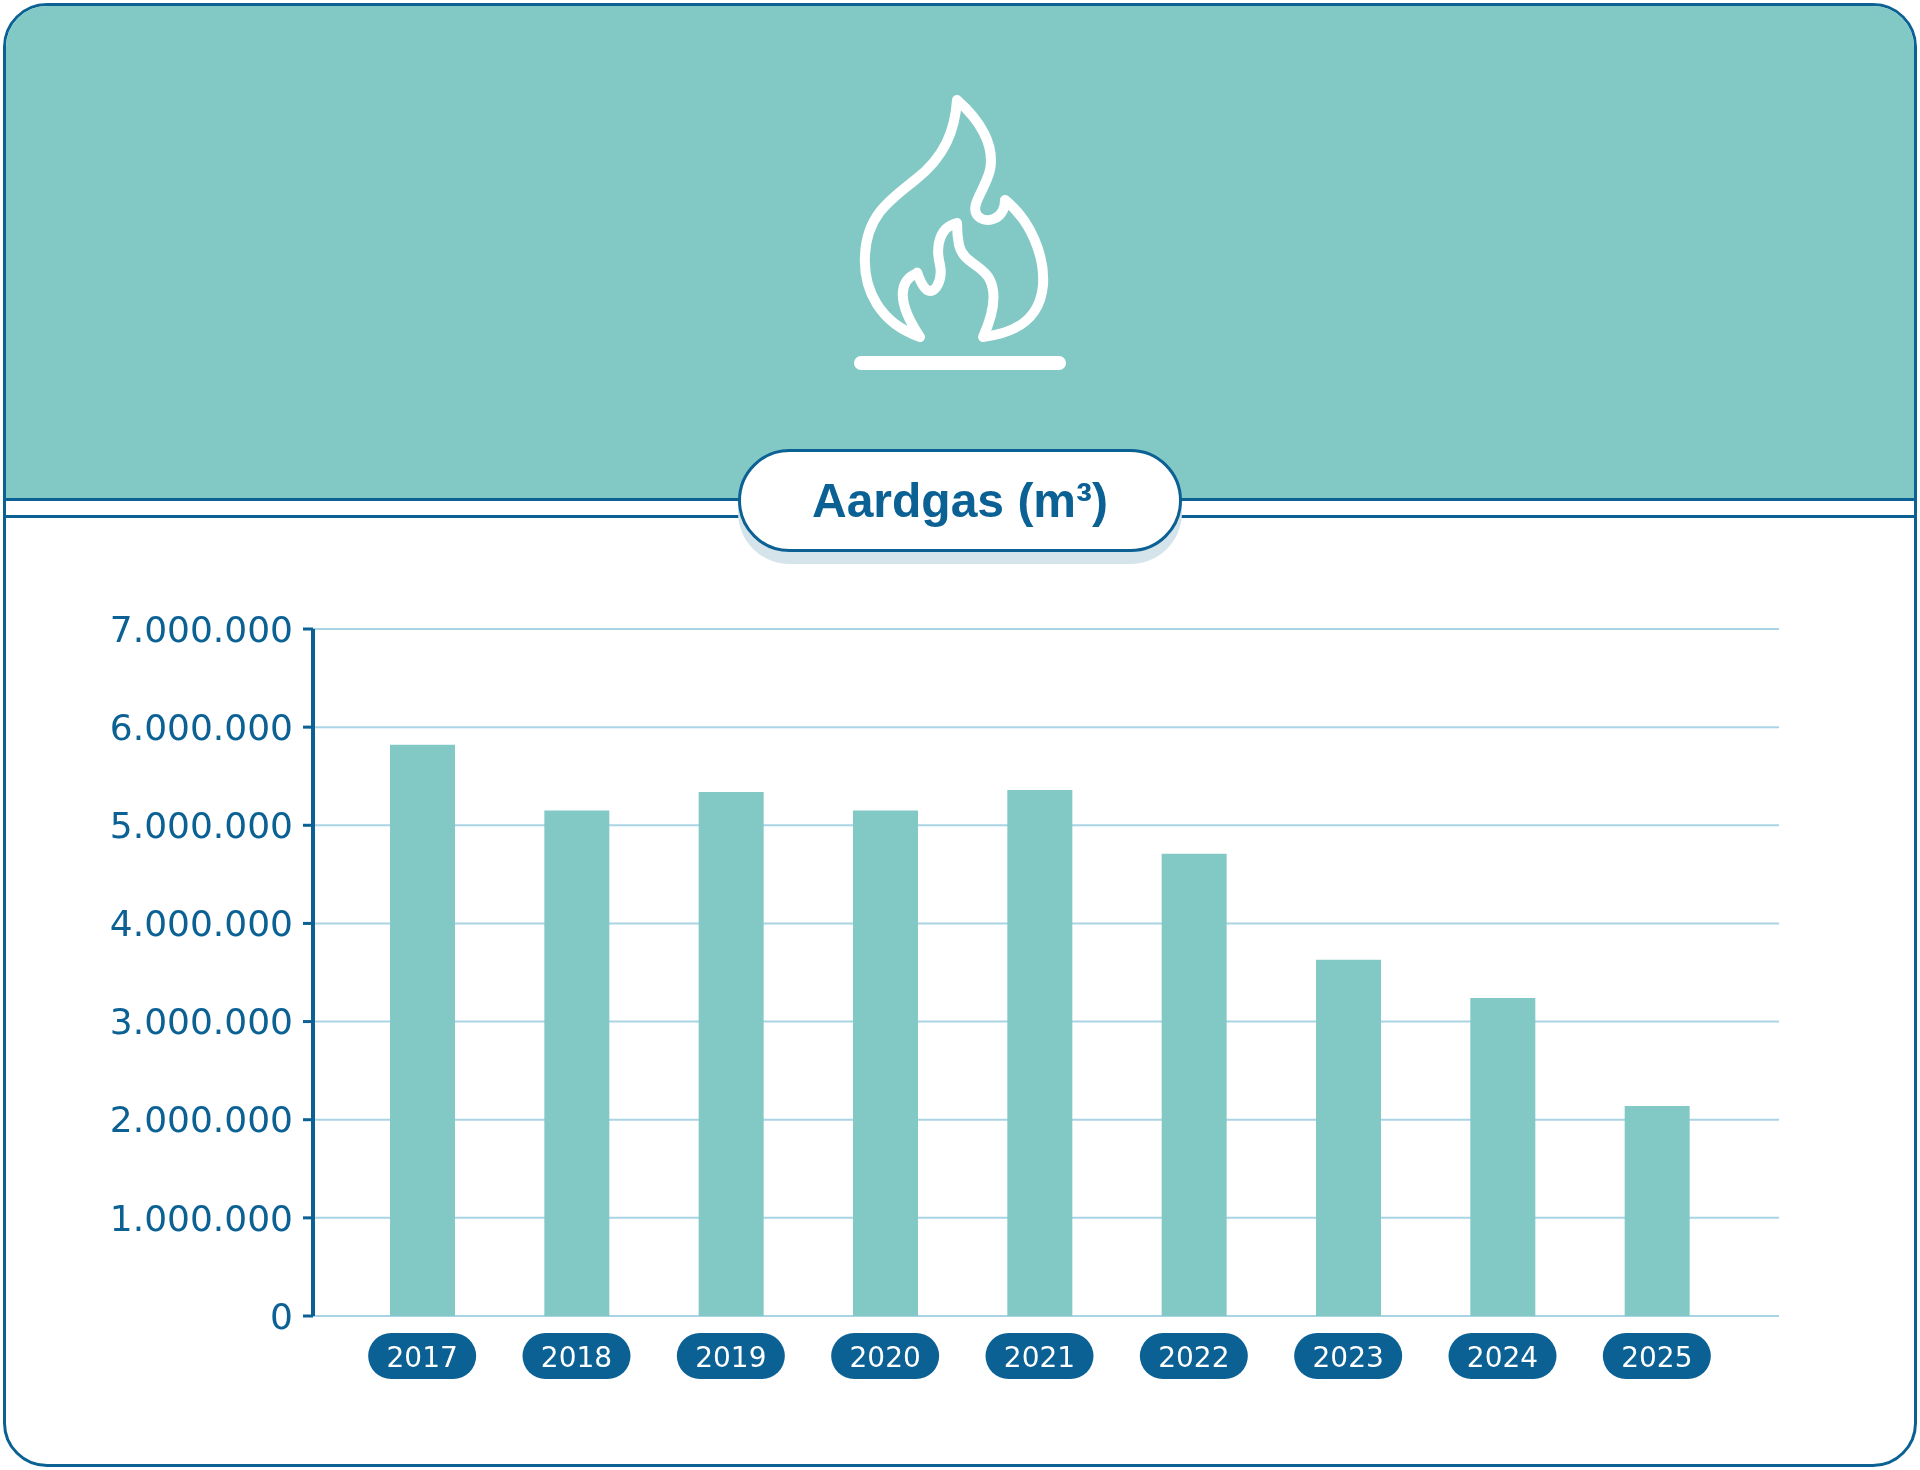 This screenshot has width=1920, height=1470. What do you see at coordinates (201, 727) in the screenshot?
I see `y-tick-label: 6.000.000` at bounding box center [201, 727].